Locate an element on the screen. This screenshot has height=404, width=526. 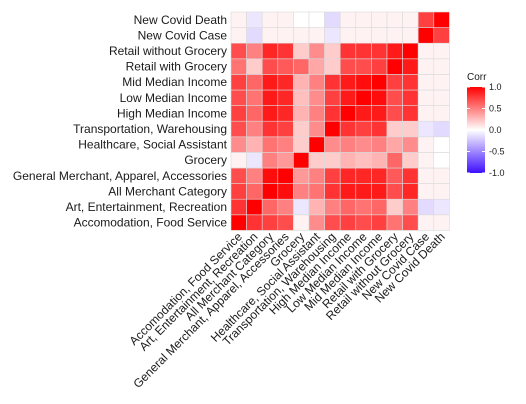
y-tick-label: Healthcare, Social Assistant is located at coordinates (152, 145).